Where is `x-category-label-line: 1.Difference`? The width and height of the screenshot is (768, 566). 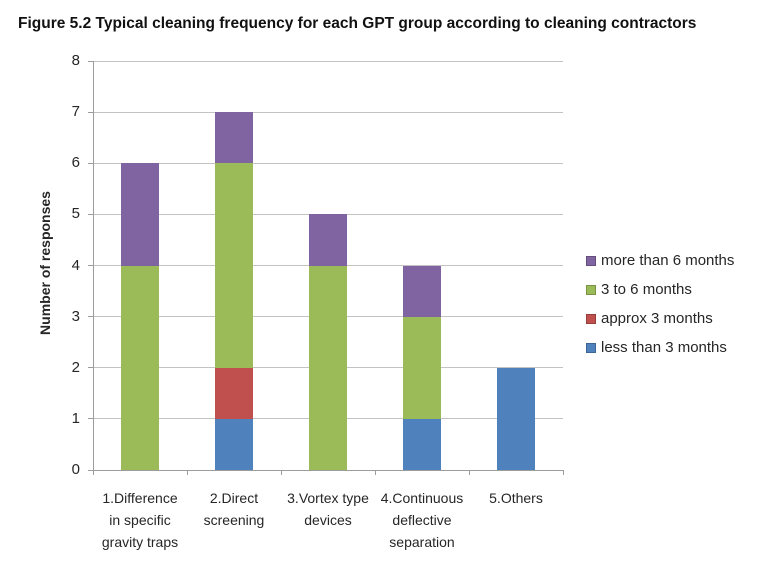
x-category-label-line: 1.Difference is located at coordinates (140, 498).